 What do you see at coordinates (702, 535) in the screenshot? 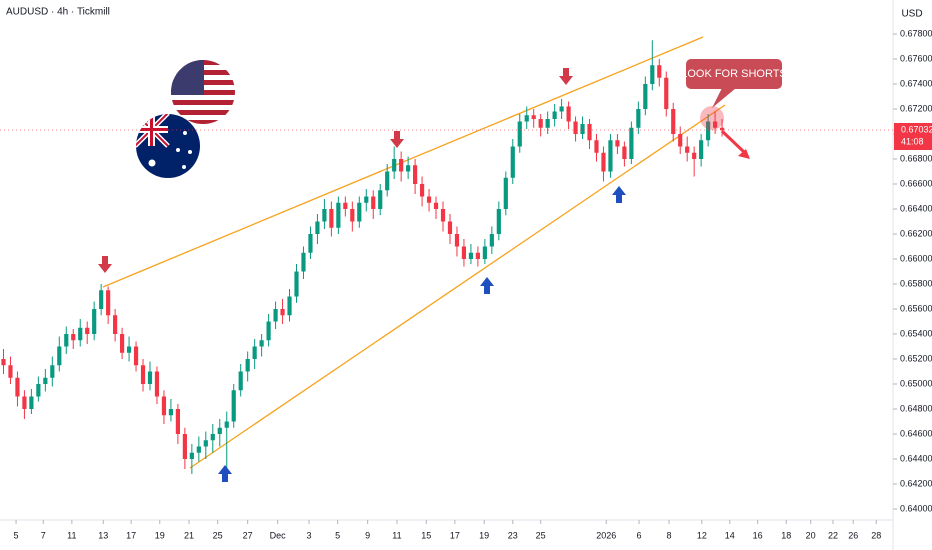
I see `x-tick-label: 12` at bounding box center [702, 535].